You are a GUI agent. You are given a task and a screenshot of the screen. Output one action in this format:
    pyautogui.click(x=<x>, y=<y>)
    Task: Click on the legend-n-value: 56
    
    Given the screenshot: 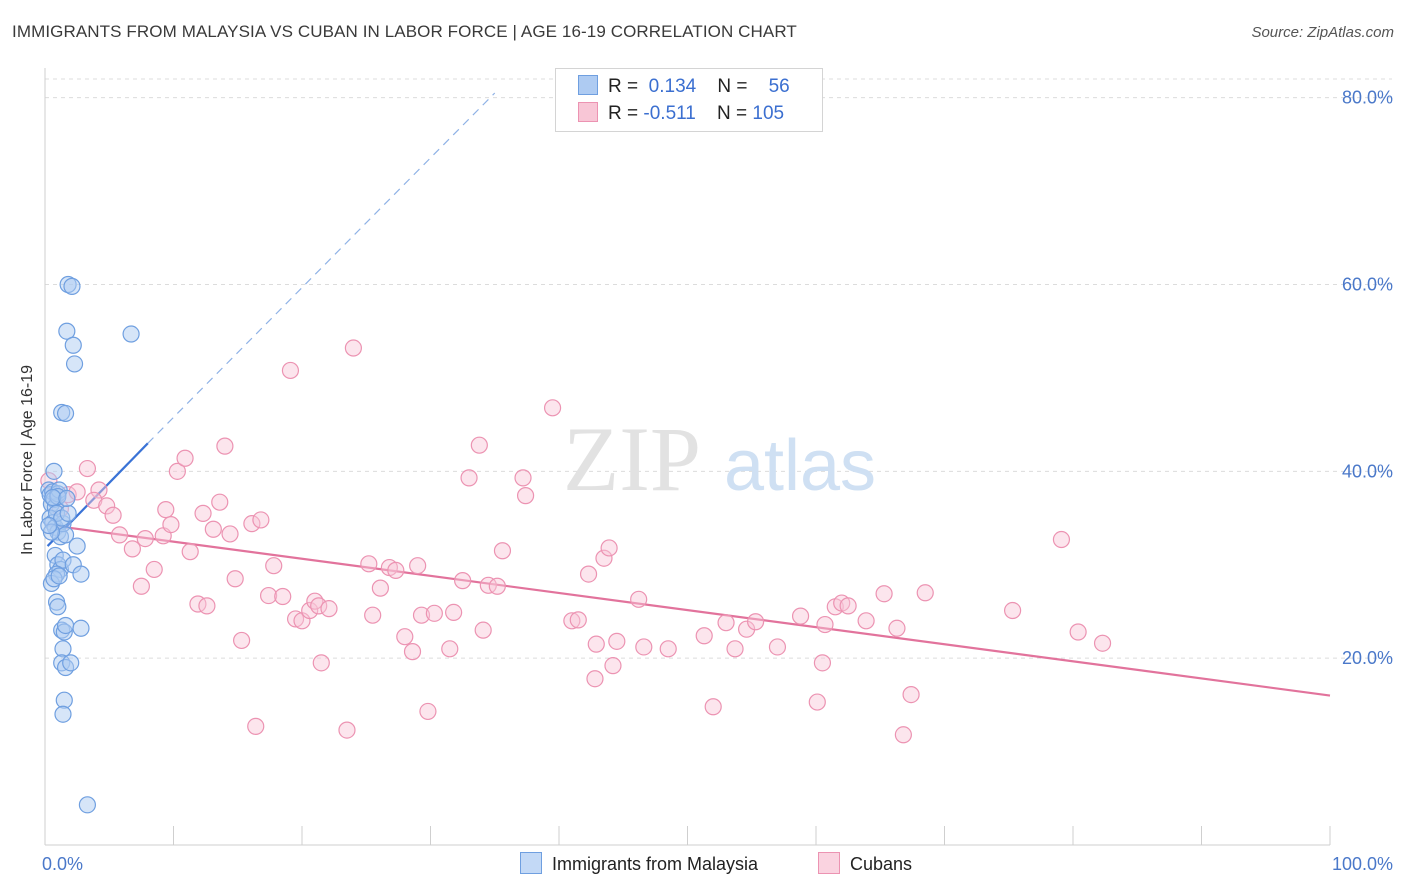 What is the action you would take?
    pyautogui.click(x=779, y=86)
    